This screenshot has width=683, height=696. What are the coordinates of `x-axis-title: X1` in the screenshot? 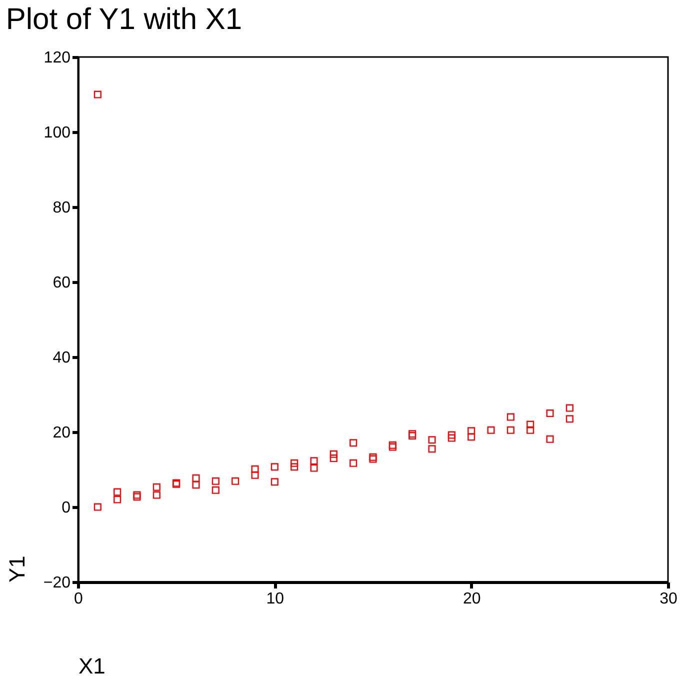 It's located at (92, 666).